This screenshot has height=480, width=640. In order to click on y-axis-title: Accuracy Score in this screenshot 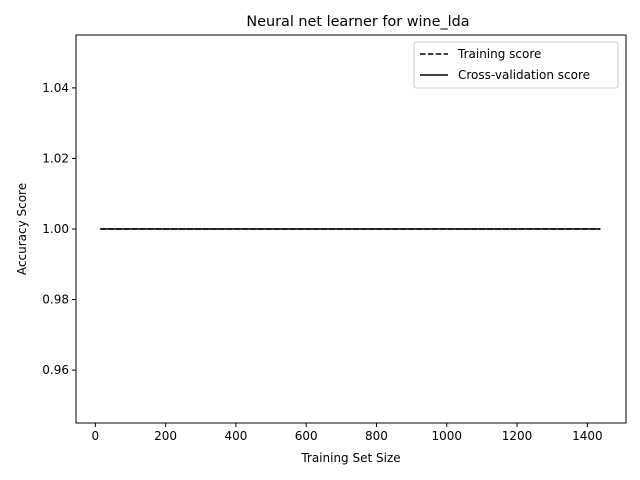, I will do `click(22, 229)`.